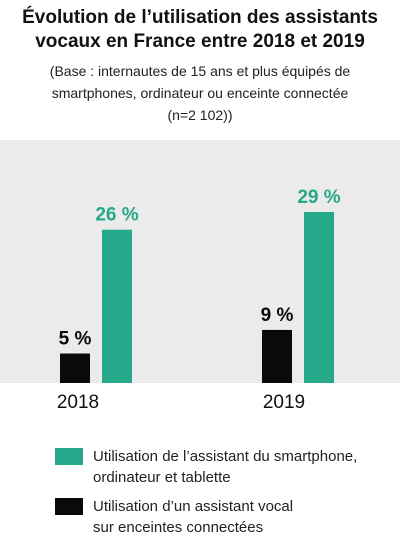 The width and height of the screenshot is (400, 541). Describe the element at coordinates (162, 477) in the screenshot. I see `legend-green-line-2: ordinateur et tablette` at that location.